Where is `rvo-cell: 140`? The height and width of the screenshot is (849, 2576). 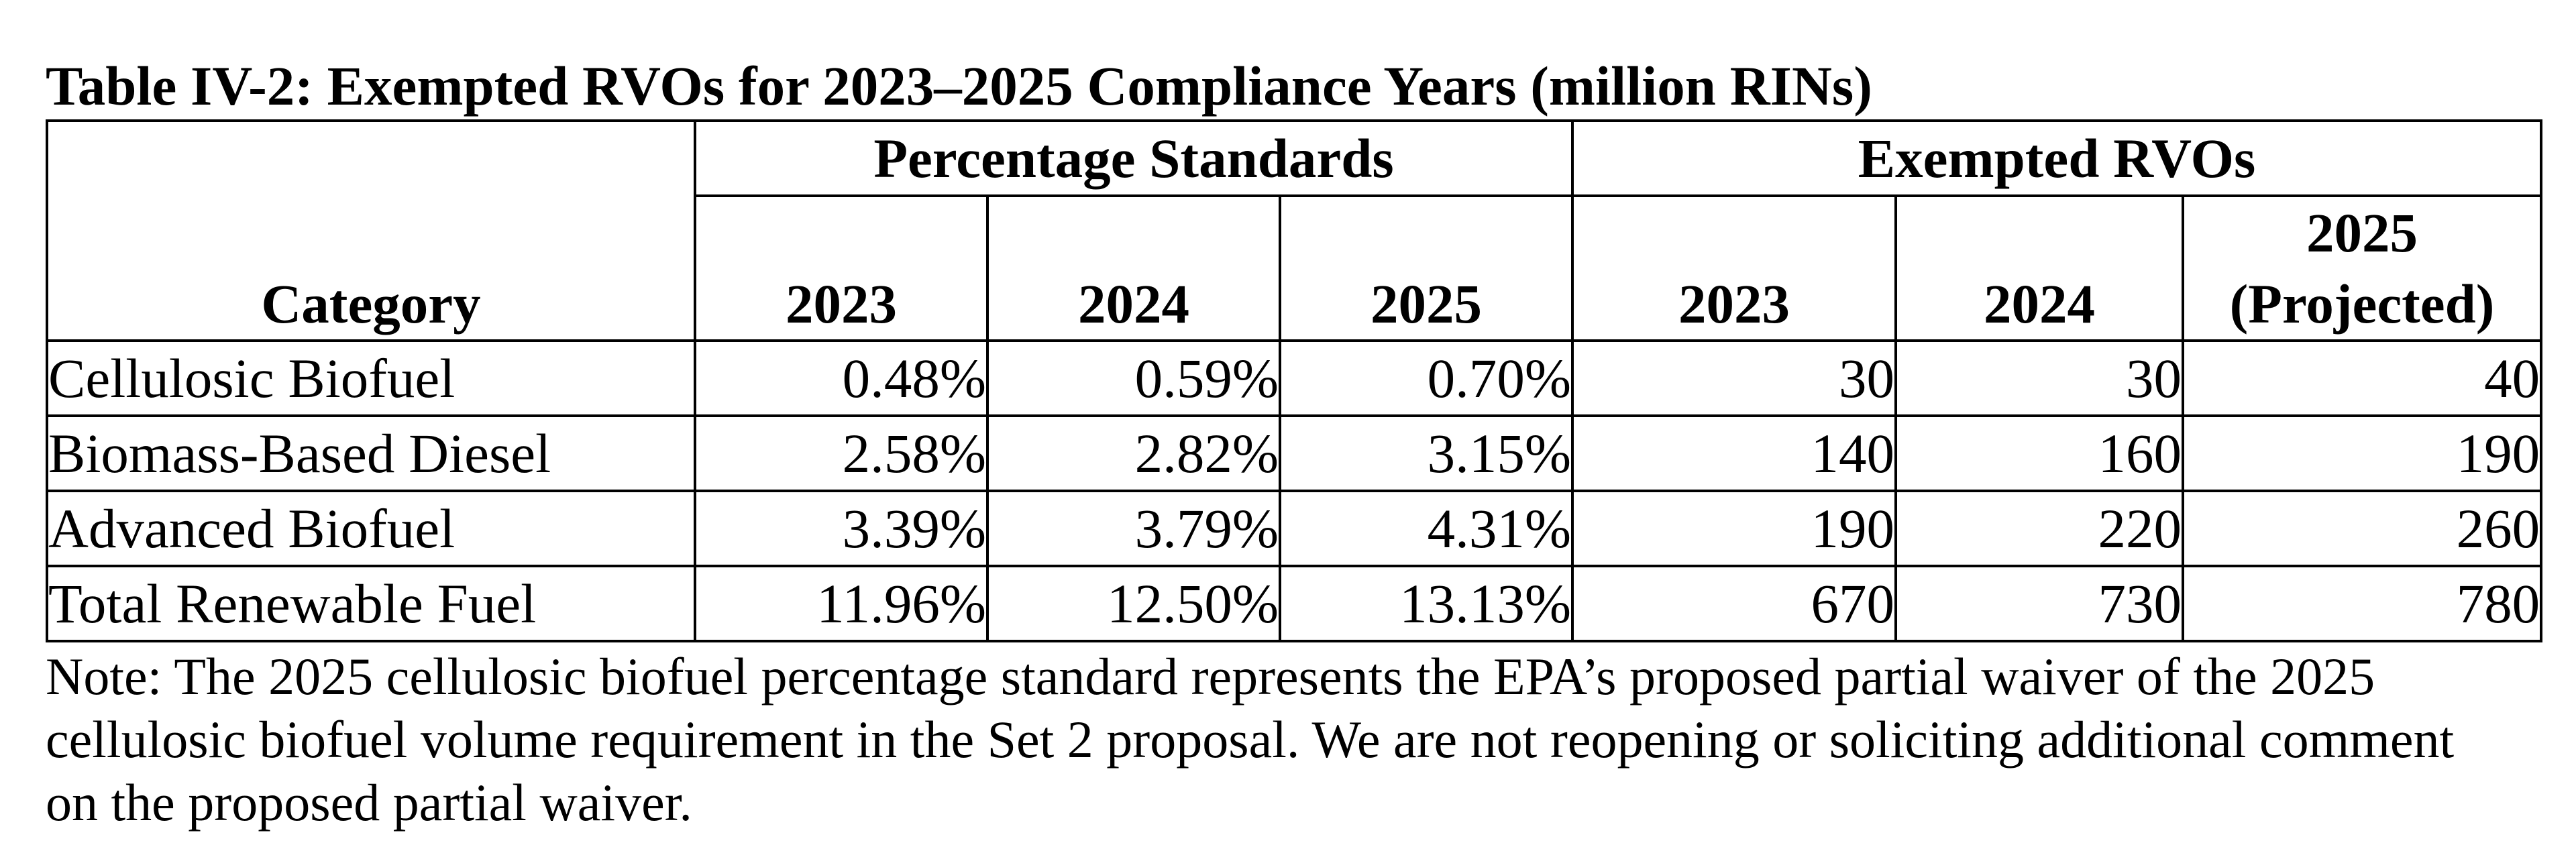
rvo-cell: 140 is located at coordinates (1734, 453).